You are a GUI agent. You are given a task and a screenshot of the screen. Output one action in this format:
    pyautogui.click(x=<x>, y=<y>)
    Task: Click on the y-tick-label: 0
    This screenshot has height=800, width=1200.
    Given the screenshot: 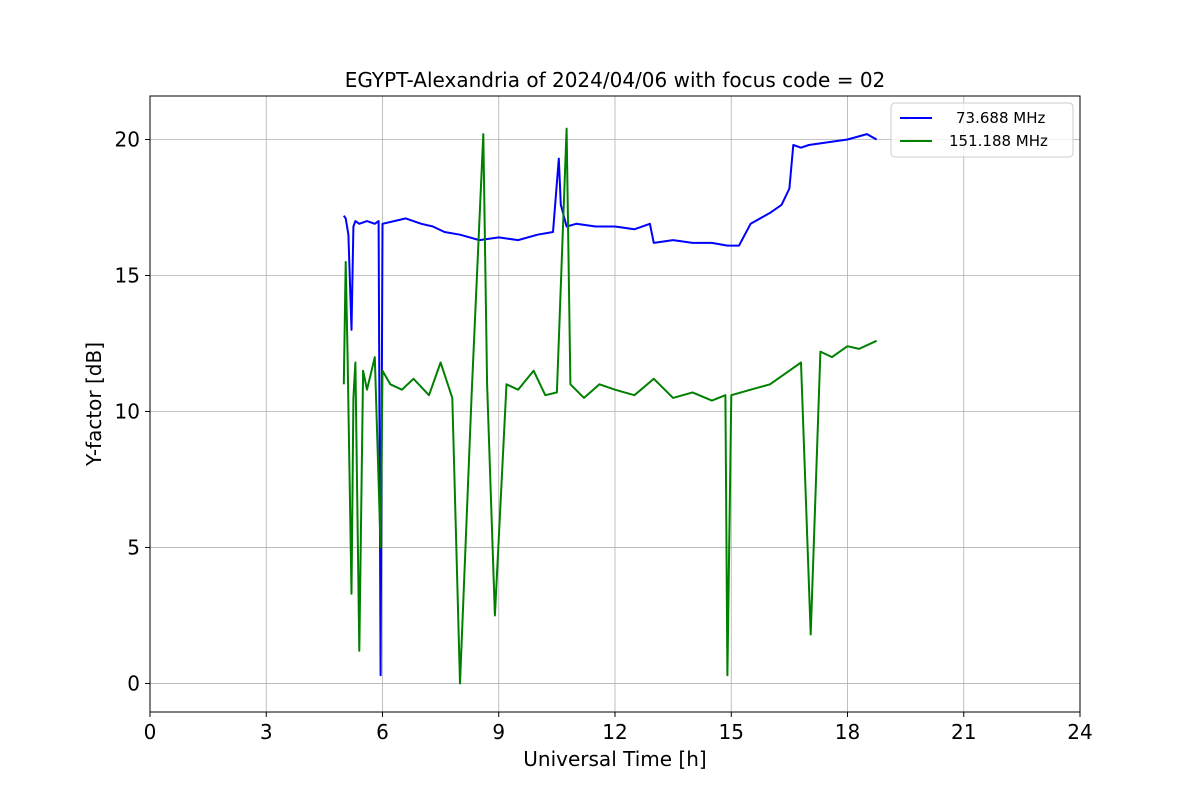 What is the action you would take?
    pyautogui.click(x=133, y=683)
    